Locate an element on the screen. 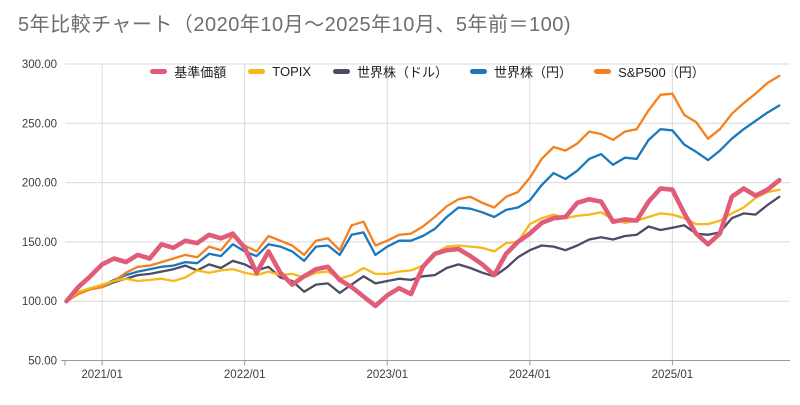  legend-item: 世界株（ドル） is located at coordinates (390, 71).